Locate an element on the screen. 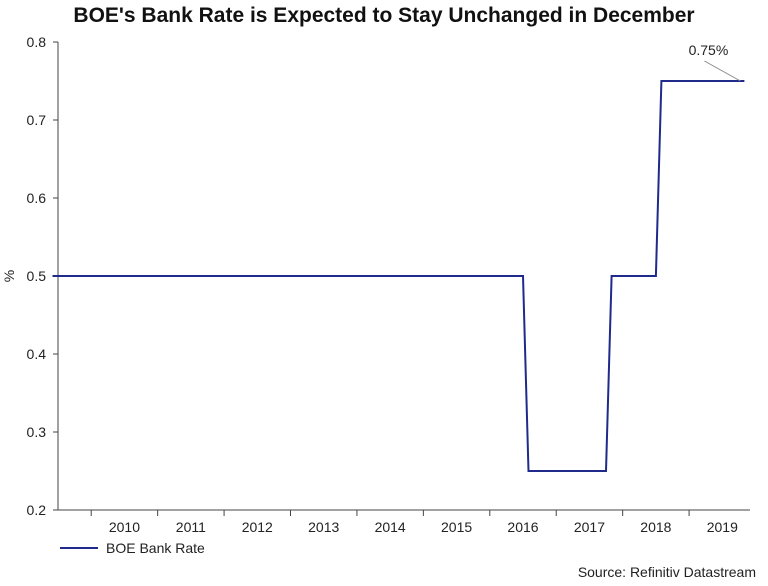  x-tick-label: 2019 is located at coordinates (722, 527).